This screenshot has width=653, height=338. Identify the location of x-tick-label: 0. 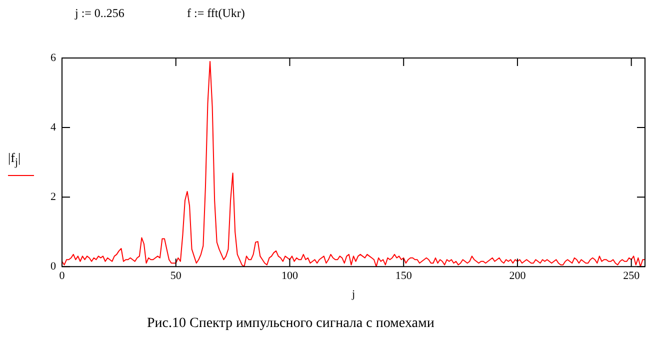
(62, 276).